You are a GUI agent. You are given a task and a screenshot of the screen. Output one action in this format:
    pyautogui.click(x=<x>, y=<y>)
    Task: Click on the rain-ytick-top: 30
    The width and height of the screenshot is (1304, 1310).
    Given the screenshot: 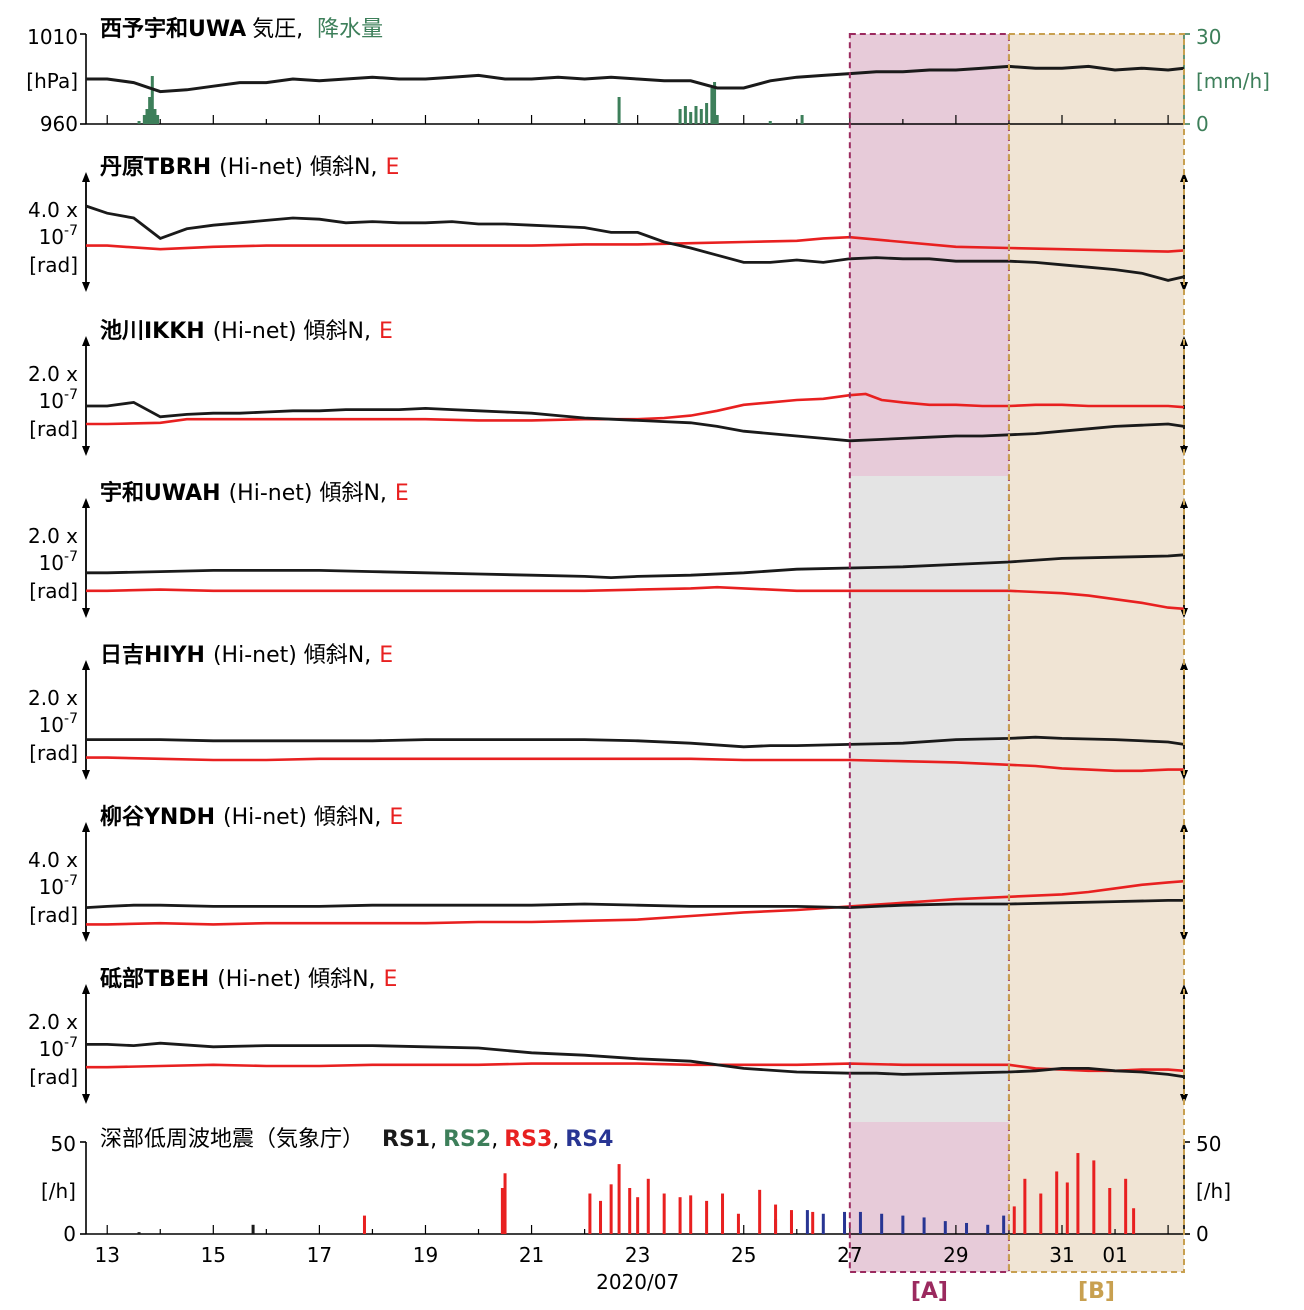 What is the action you would take?
    pyautogui.click(x=1208, y=37)
    